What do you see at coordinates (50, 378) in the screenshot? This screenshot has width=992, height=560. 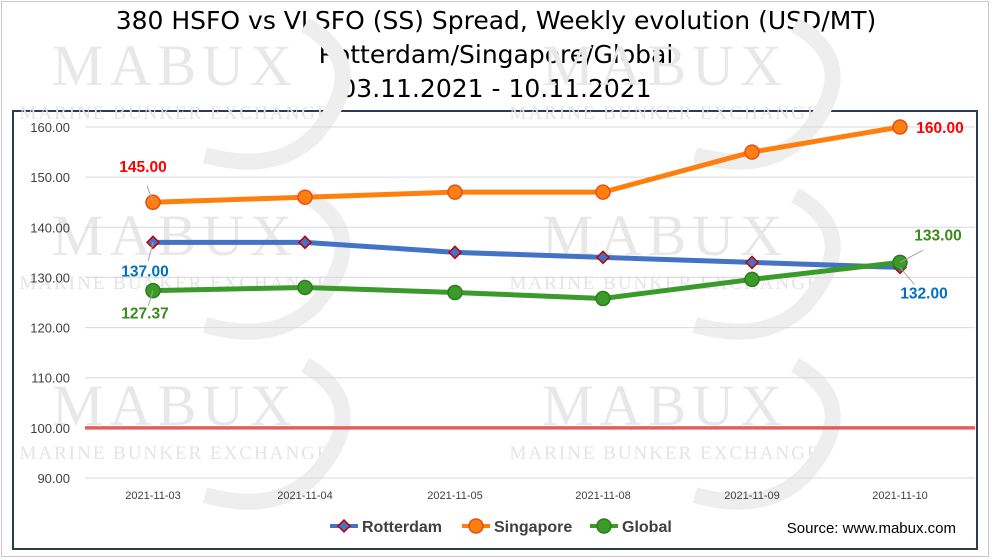 I see `y-tick-label: 110.00` at bounding box center [50, 378].